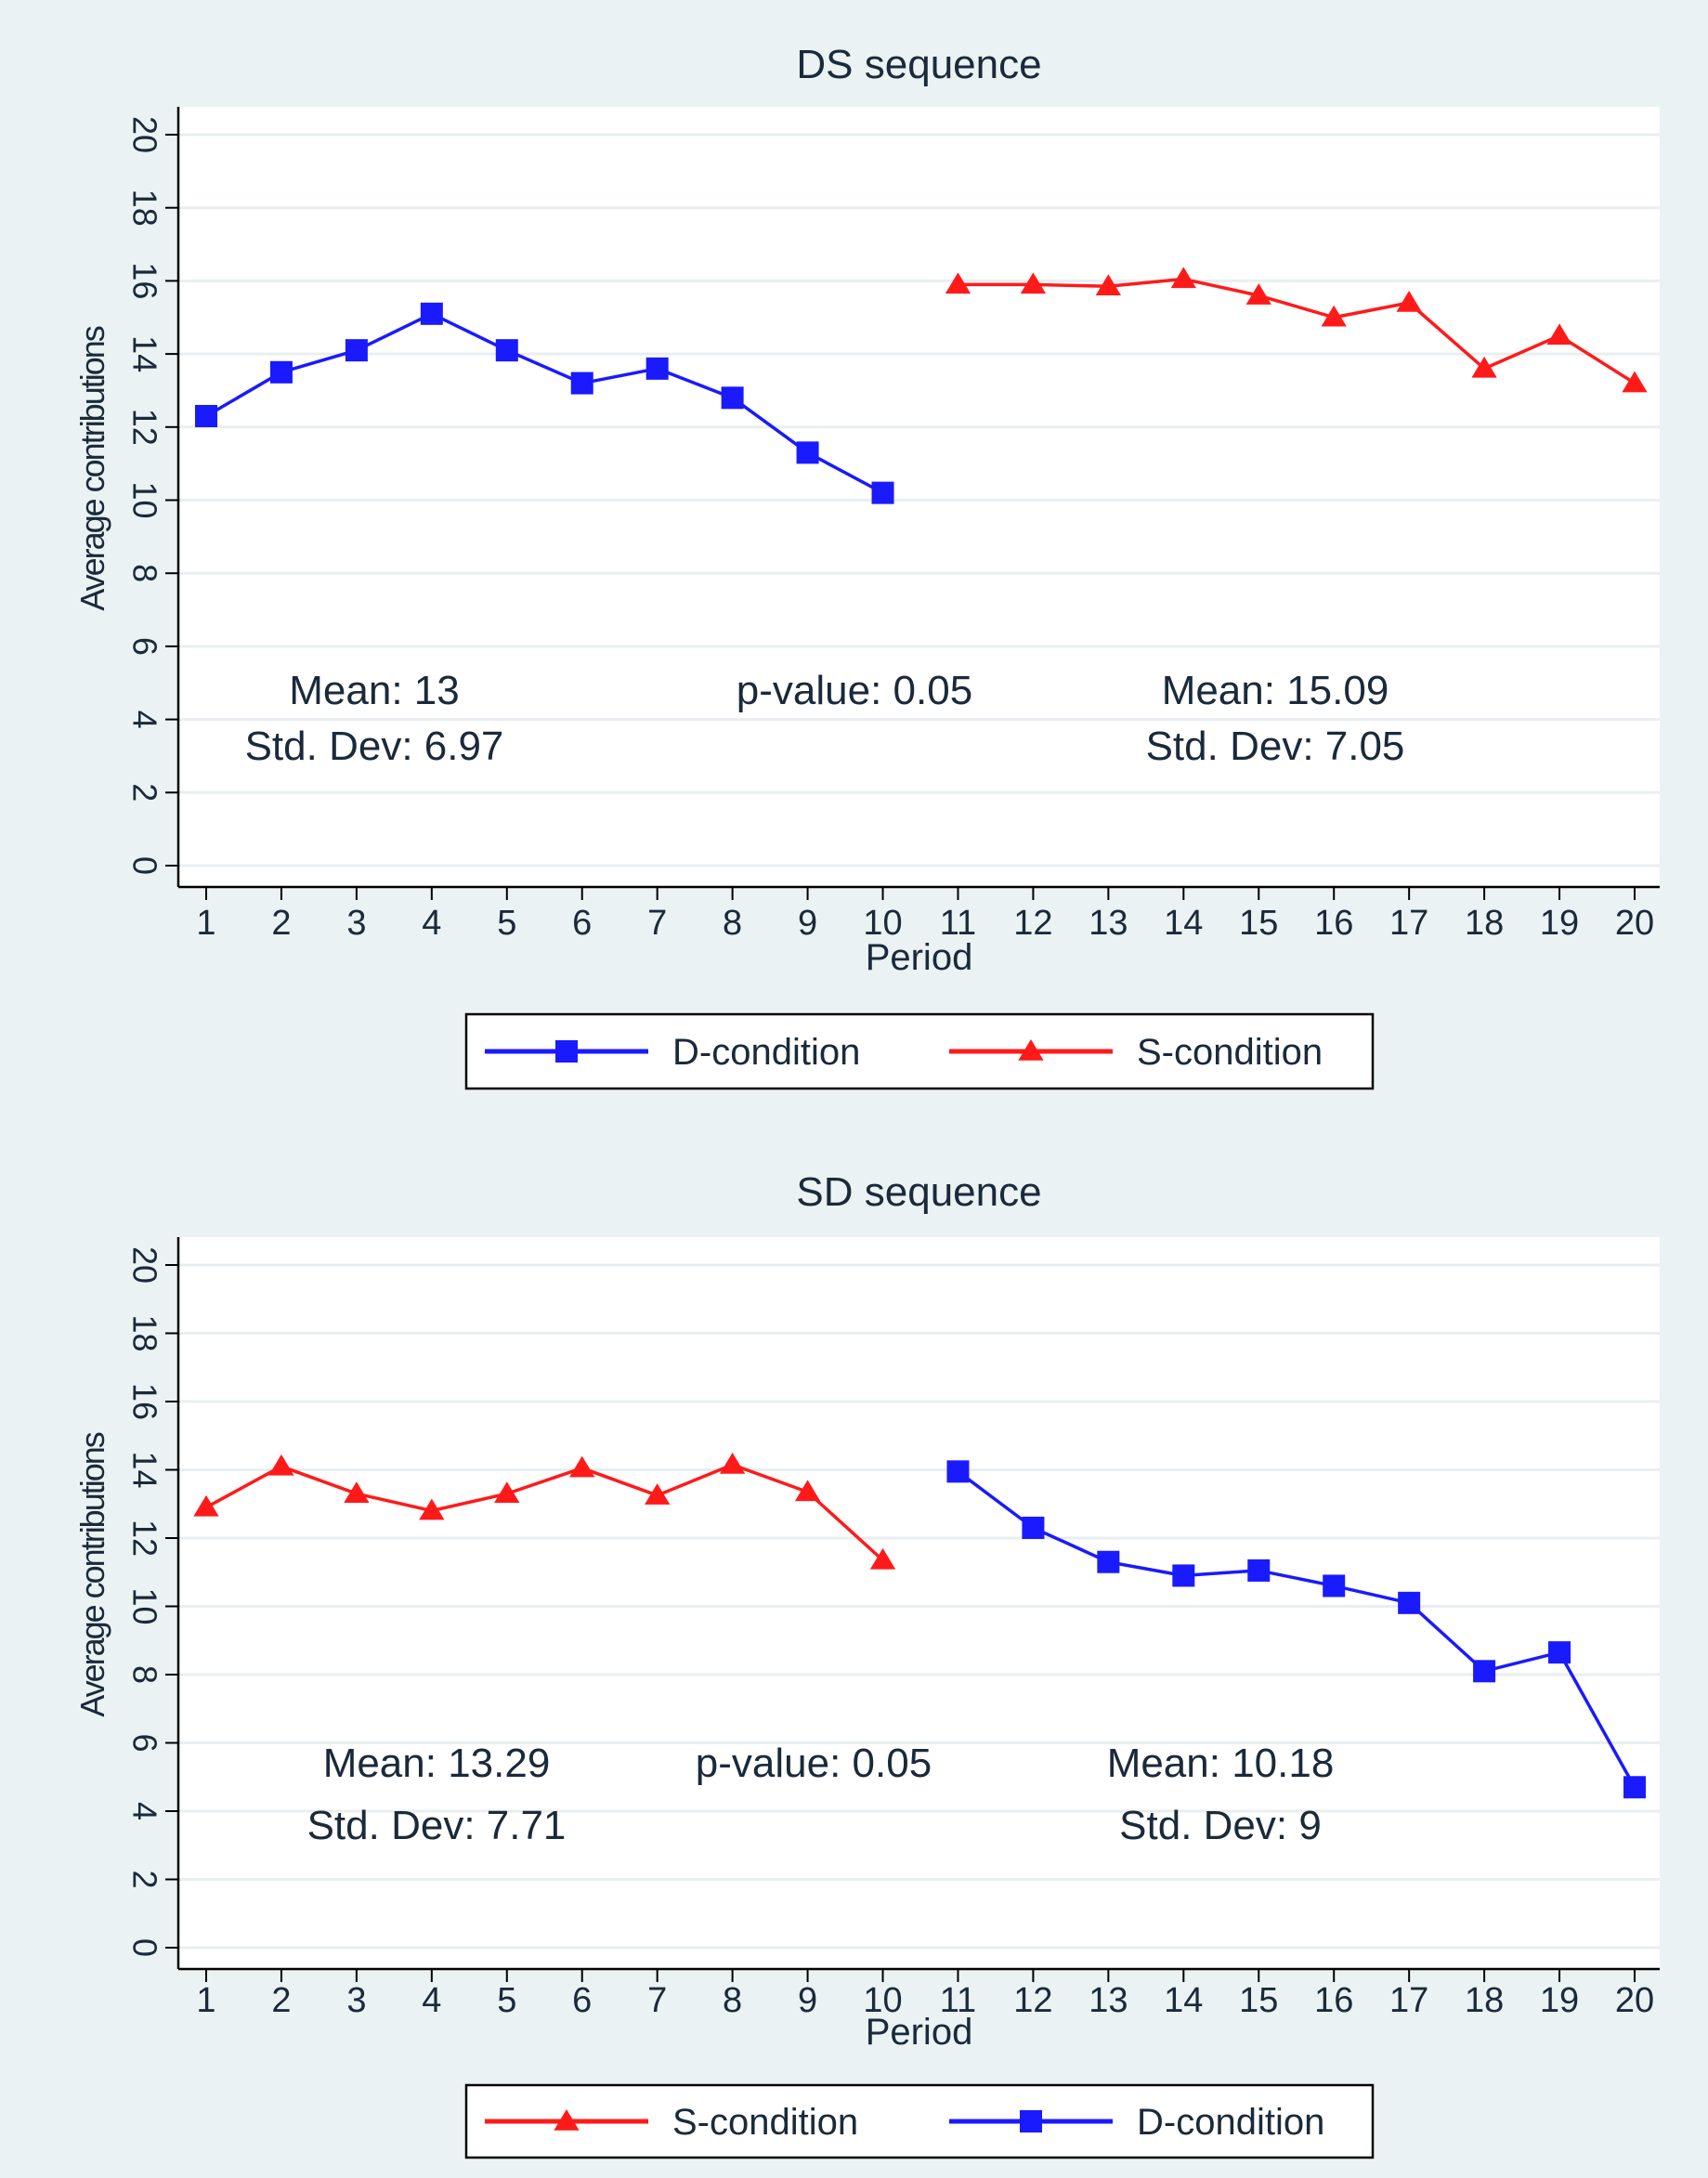 This screenshot has width=1708, height=2178. I want to click on x-axis-label: Period, so click(919, 957).